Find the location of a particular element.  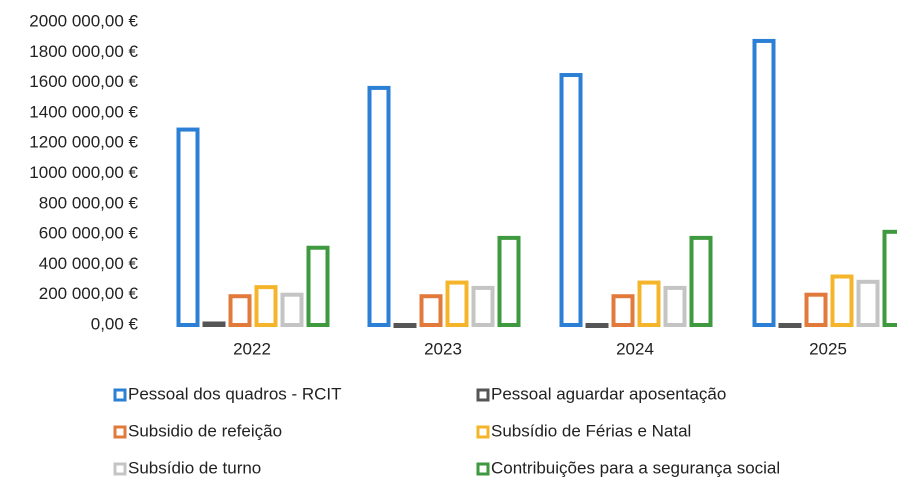

legend-text: Pessoal aguardar aposentação is located at coordinates (608, 393).